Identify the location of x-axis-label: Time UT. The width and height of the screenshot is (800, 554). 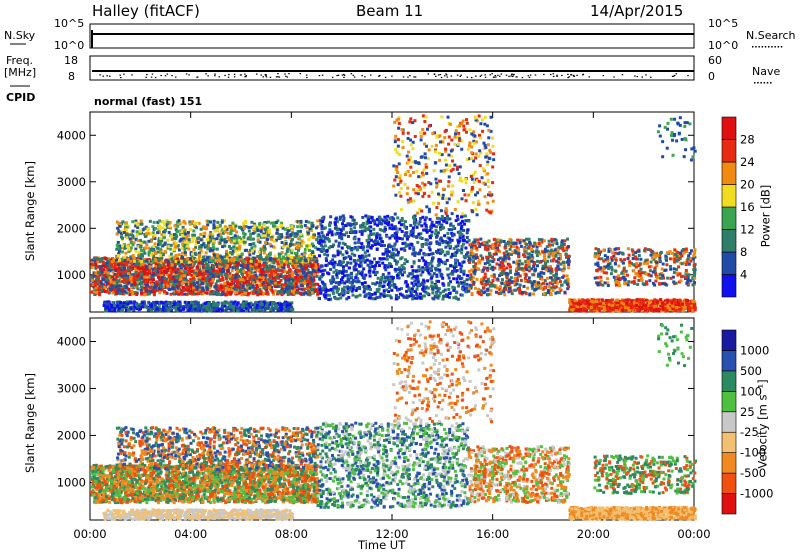
(382, 545).